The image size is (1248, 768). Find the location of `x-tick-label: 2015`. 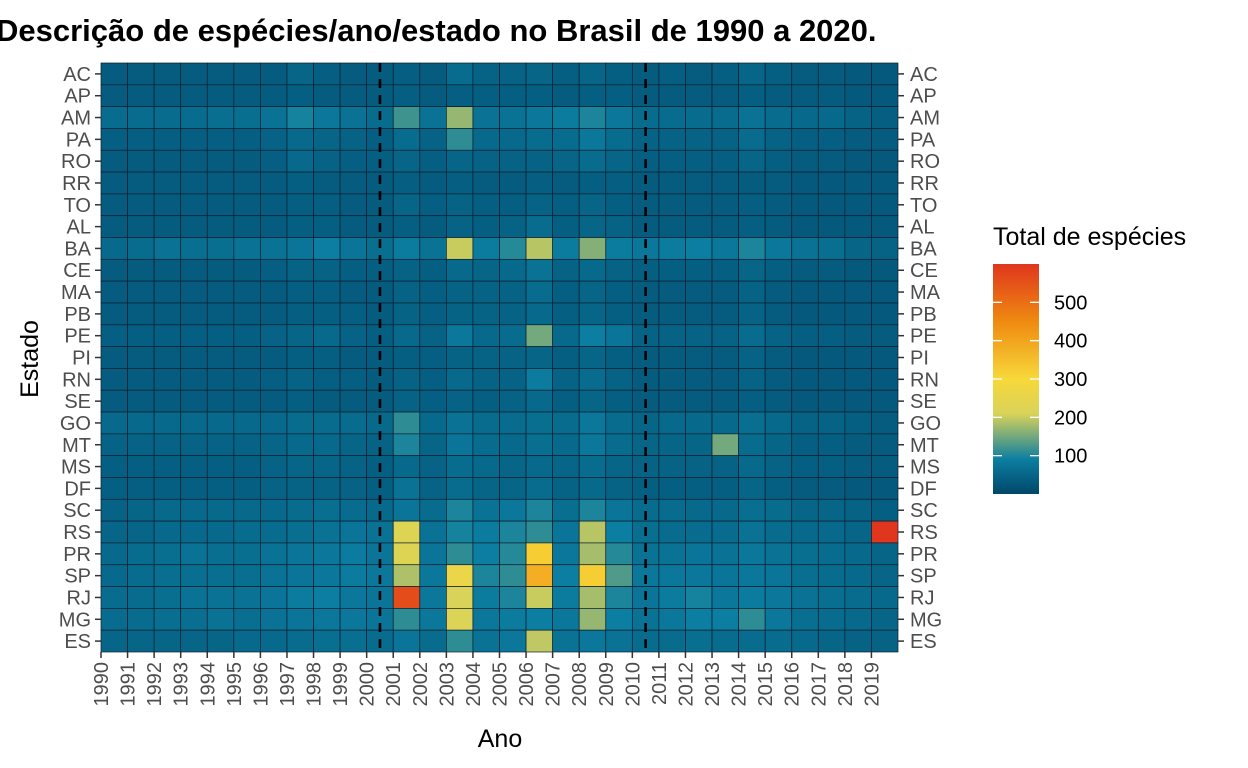

x-tick-label: 2015 is located at coordinates (766, 684).